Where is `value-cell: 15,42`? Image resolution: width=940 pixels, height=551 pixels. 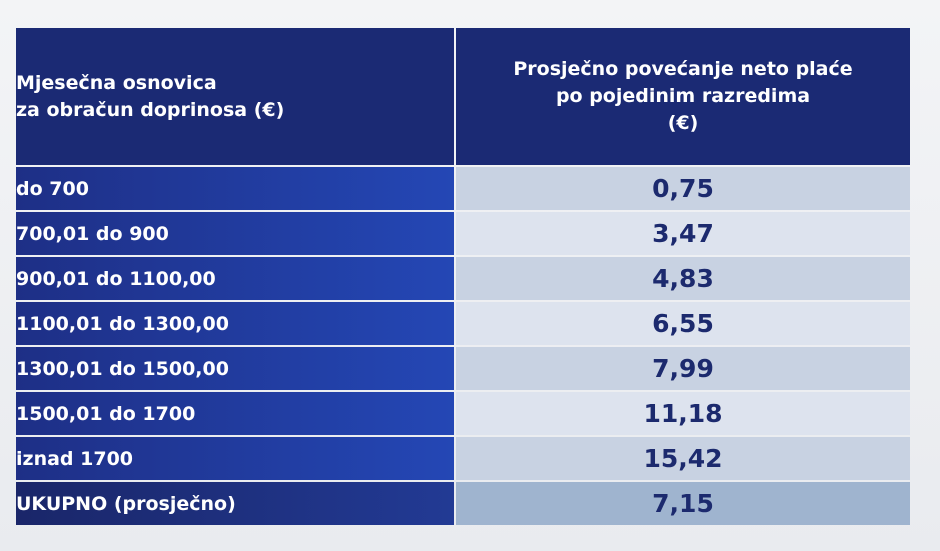
value-cell: 15,42 is located at coordinates (683, 458).